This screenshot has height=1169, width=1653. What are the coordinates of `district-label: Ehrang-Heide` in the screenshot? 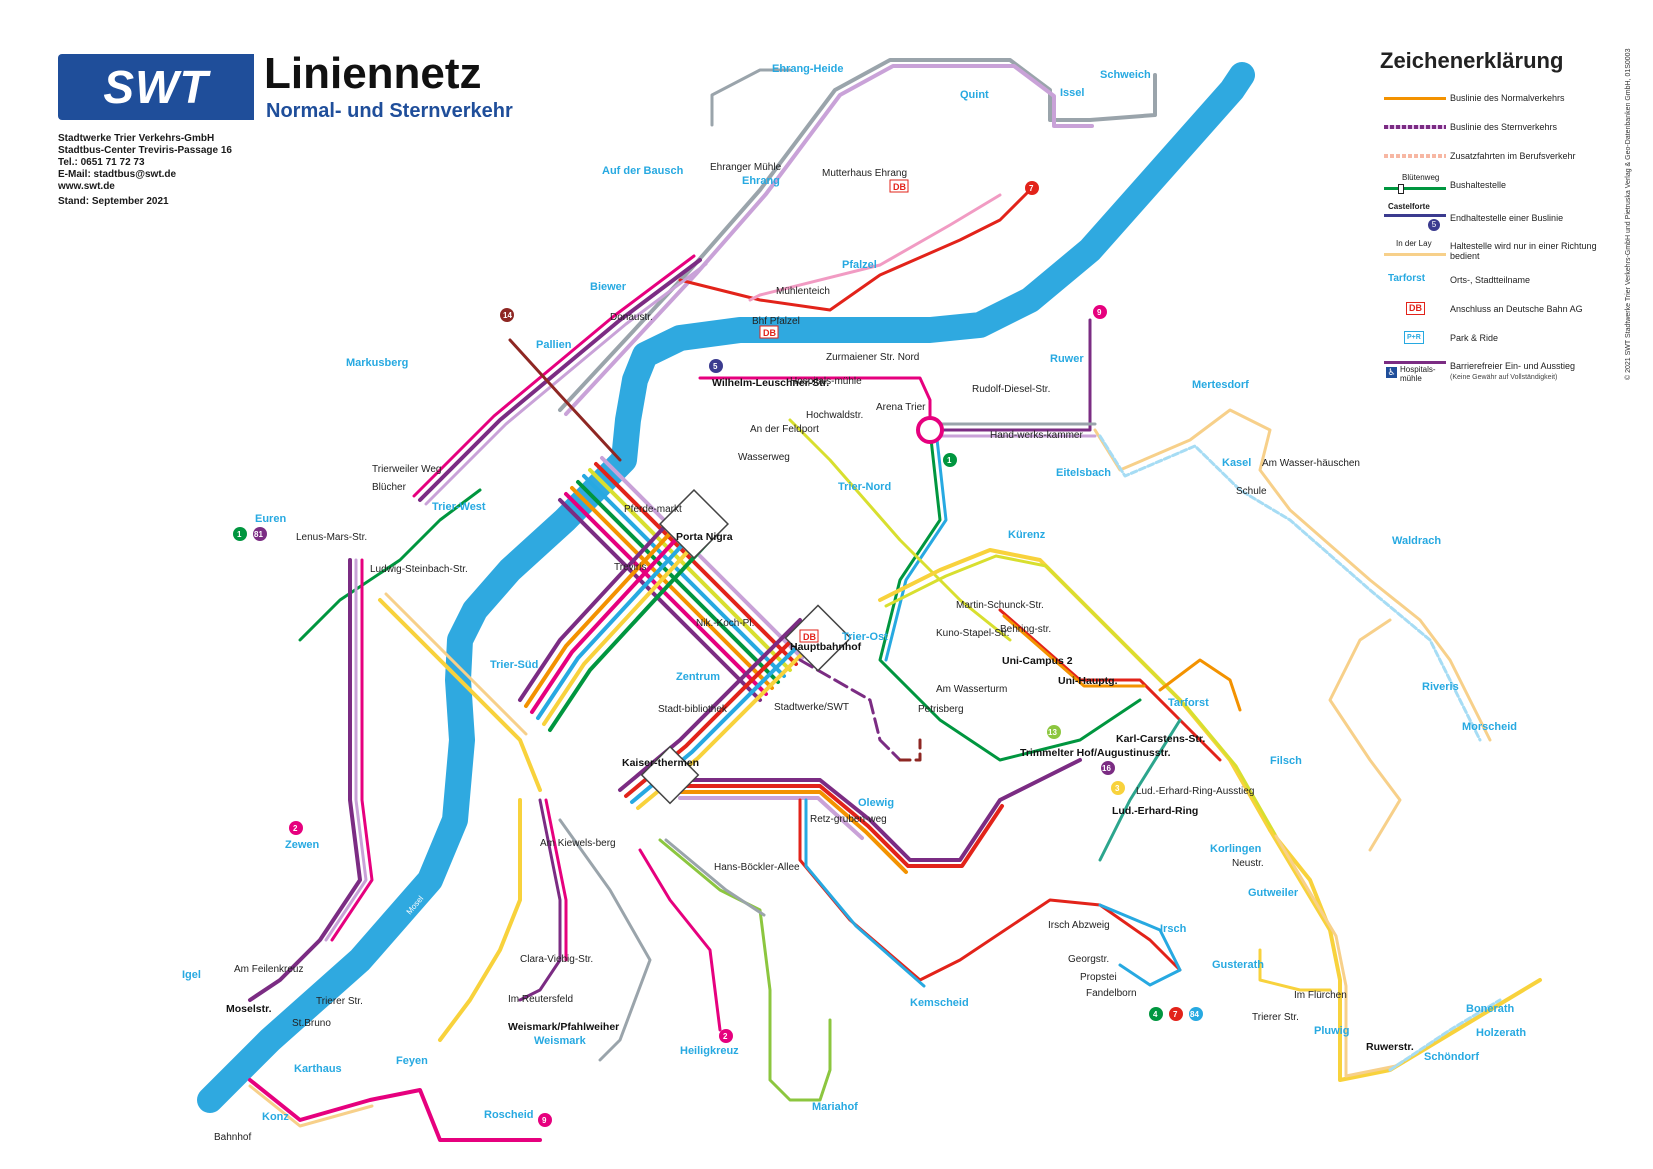 It's located at (808, 69).